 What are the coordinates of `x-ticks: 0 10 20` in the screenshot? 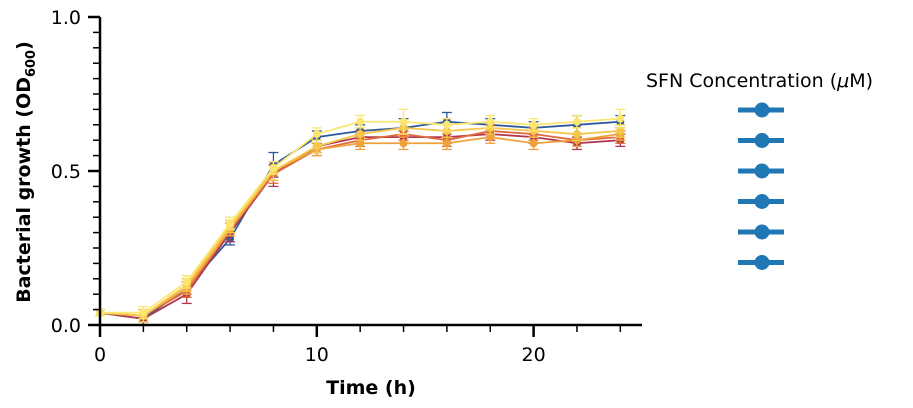 It's located at (358, 345).